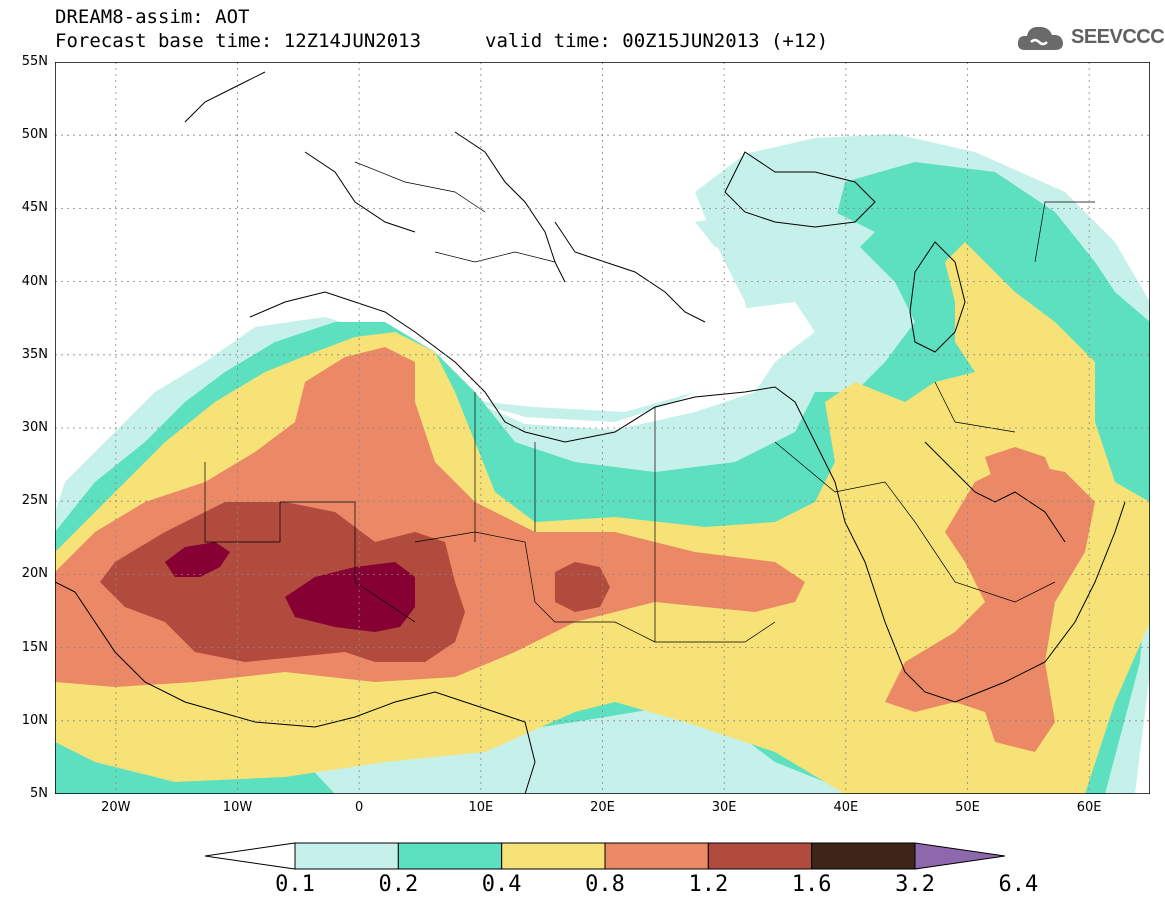  What do you see at coordinates (398, 884) in the screenshot?
I see `colorbar-level-label: 0.2` at bounding box center [398, 884].